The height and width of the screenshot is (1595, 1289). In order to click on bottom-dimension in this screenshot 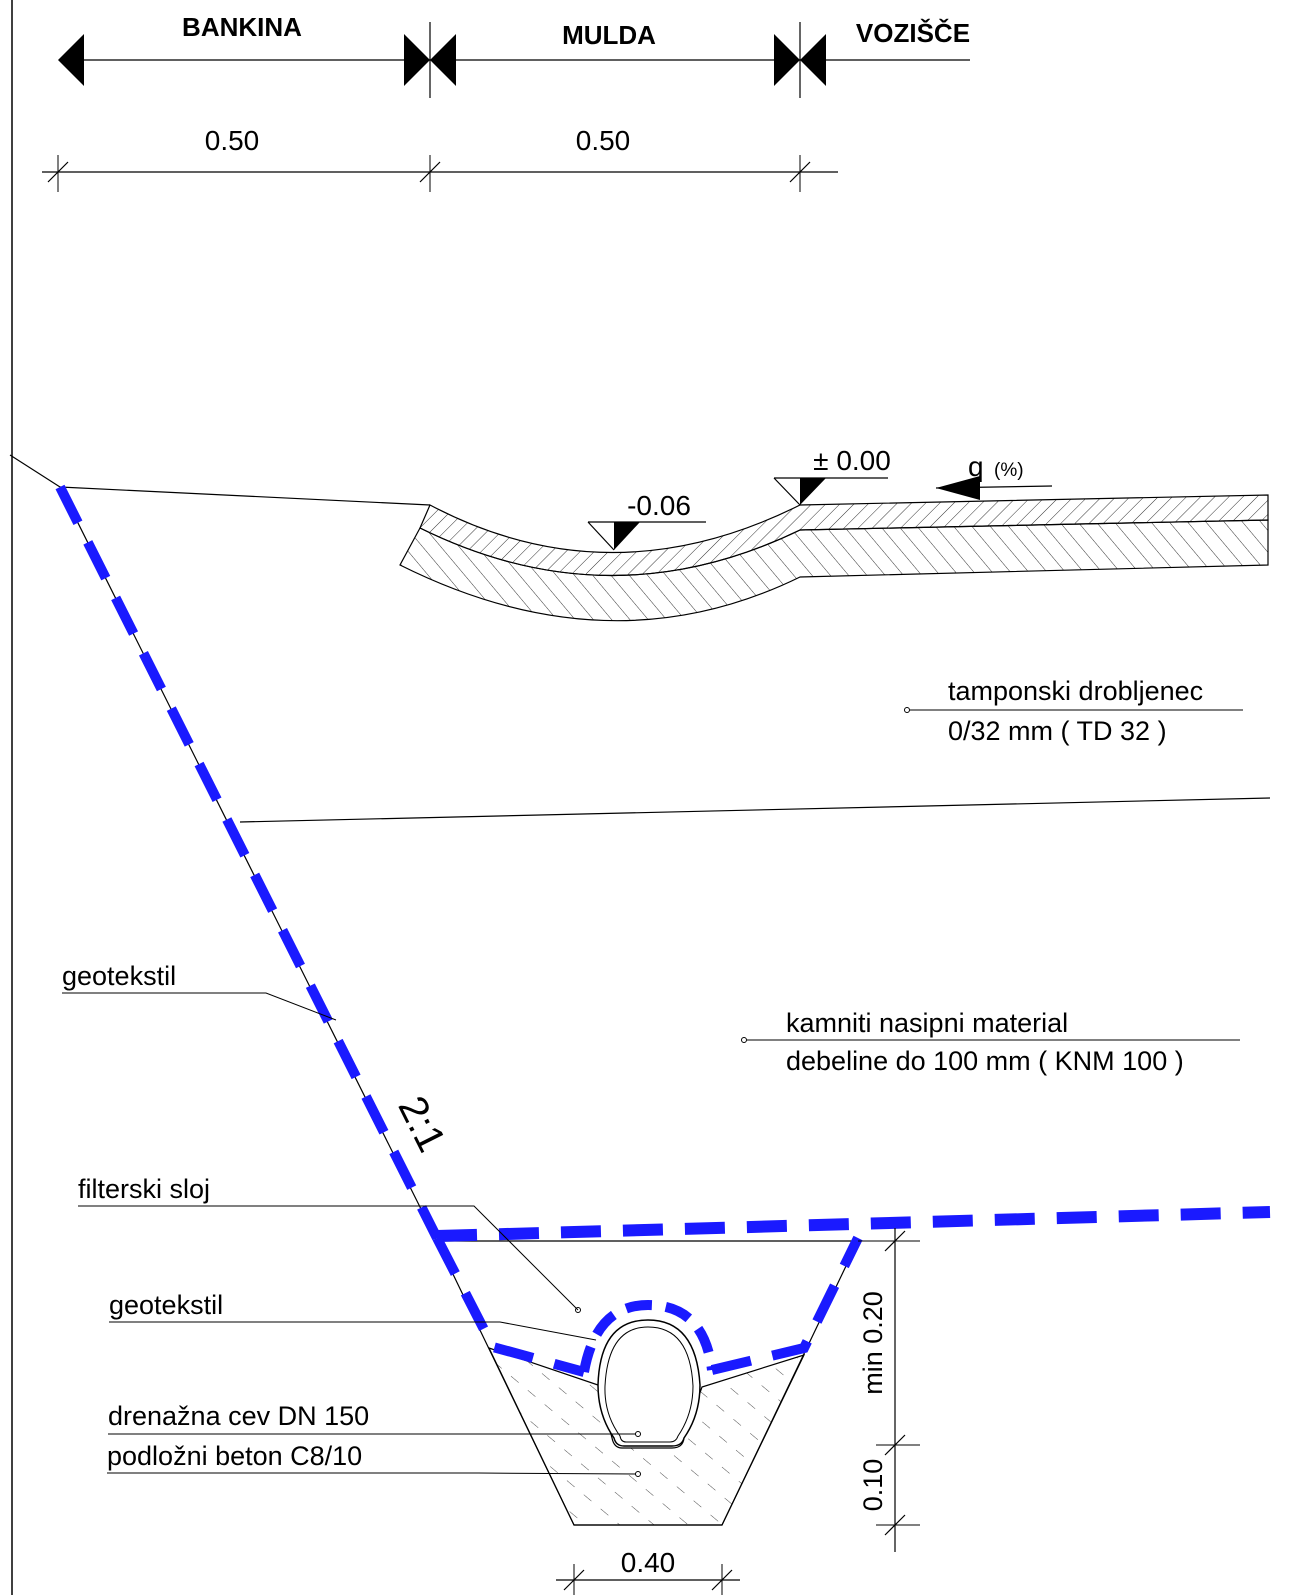, I will do `click(648, 1579)`.